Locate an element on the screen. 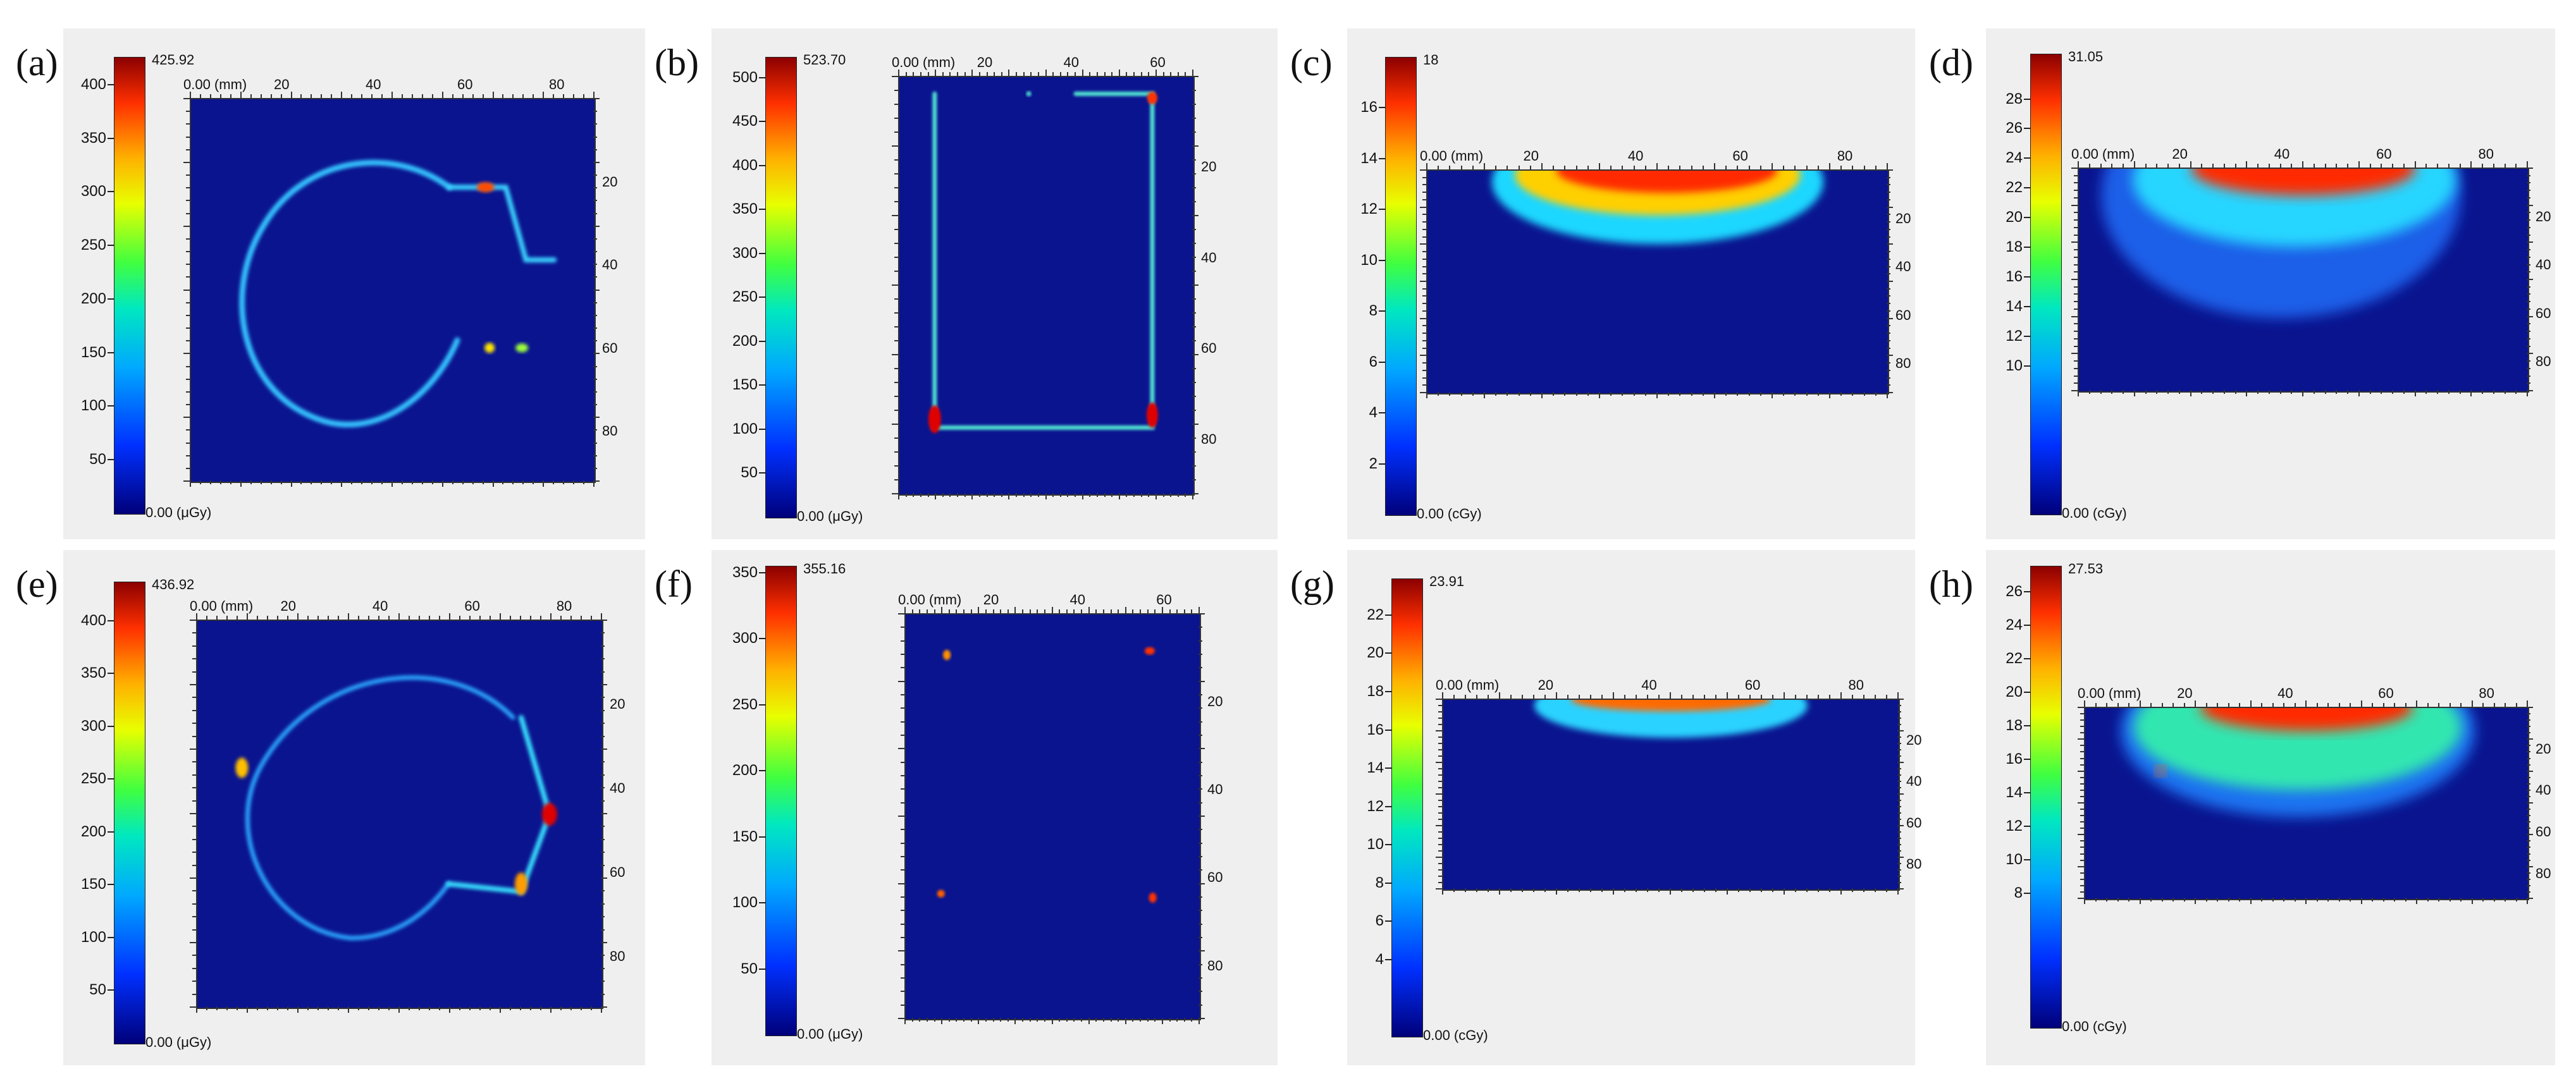 This screenshot has height=1088, width=2576. colorbar-tick-label: 300 is located at coordinates (93, 726).